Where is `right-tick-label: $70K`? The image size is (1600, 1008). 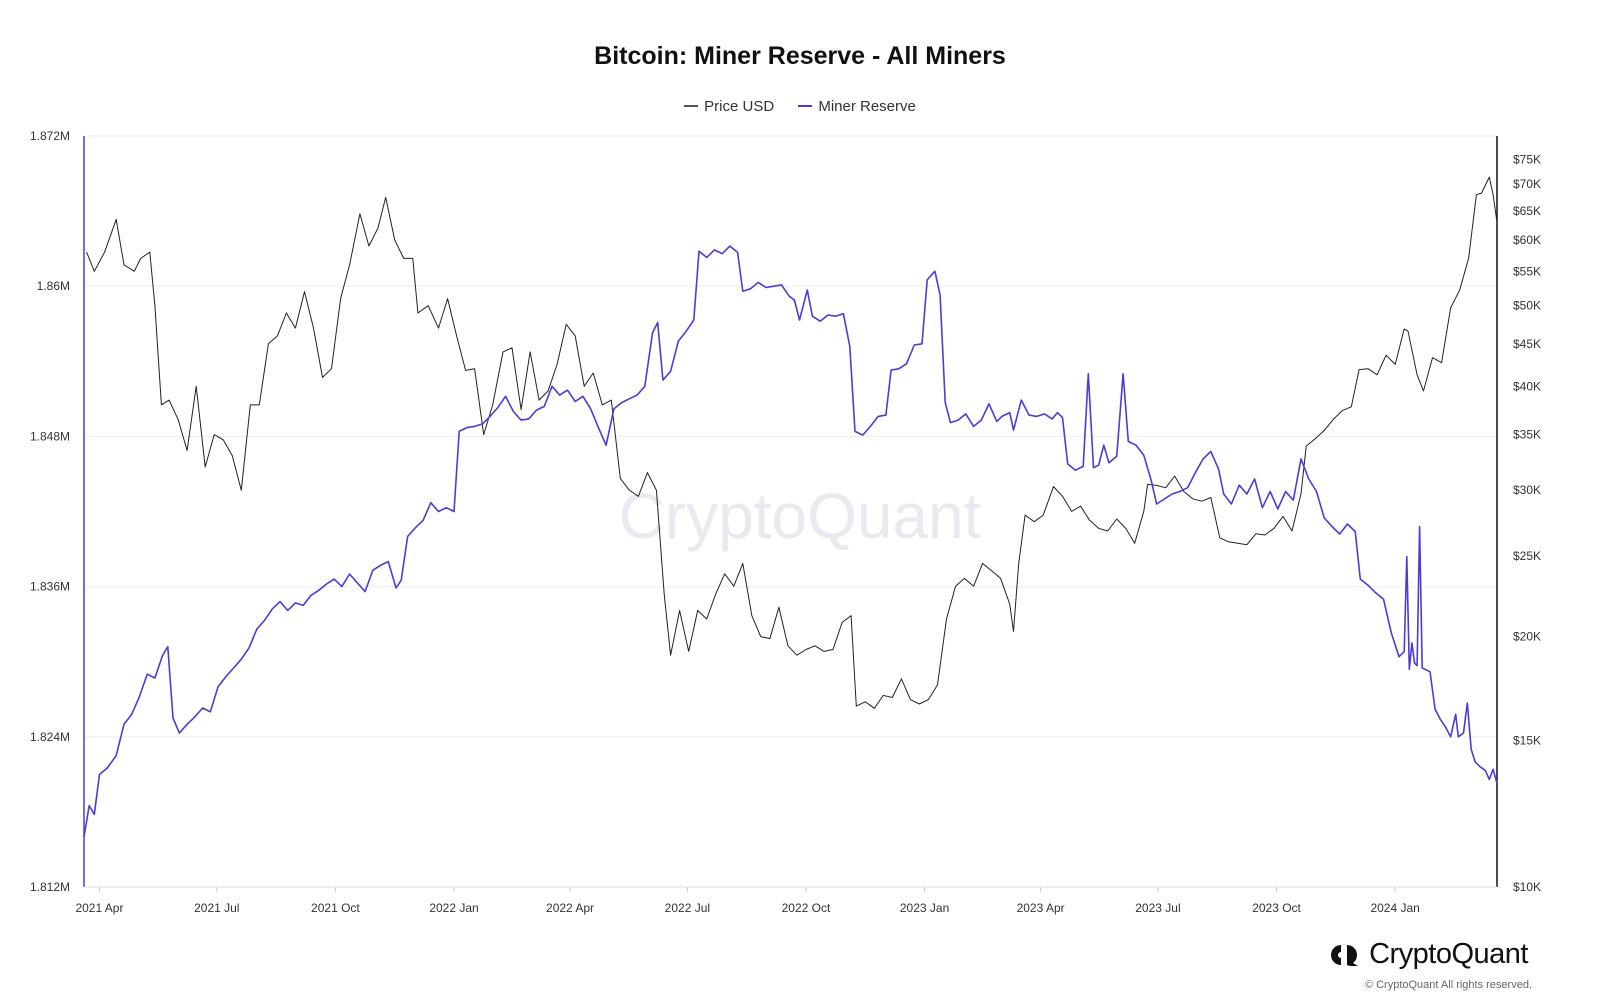 right-tick-label: $70K is located at coordinates (1527, 184).